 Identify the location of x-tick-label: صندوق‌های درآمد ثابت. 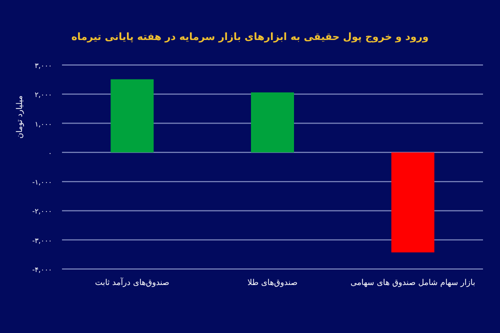
(132, 282).